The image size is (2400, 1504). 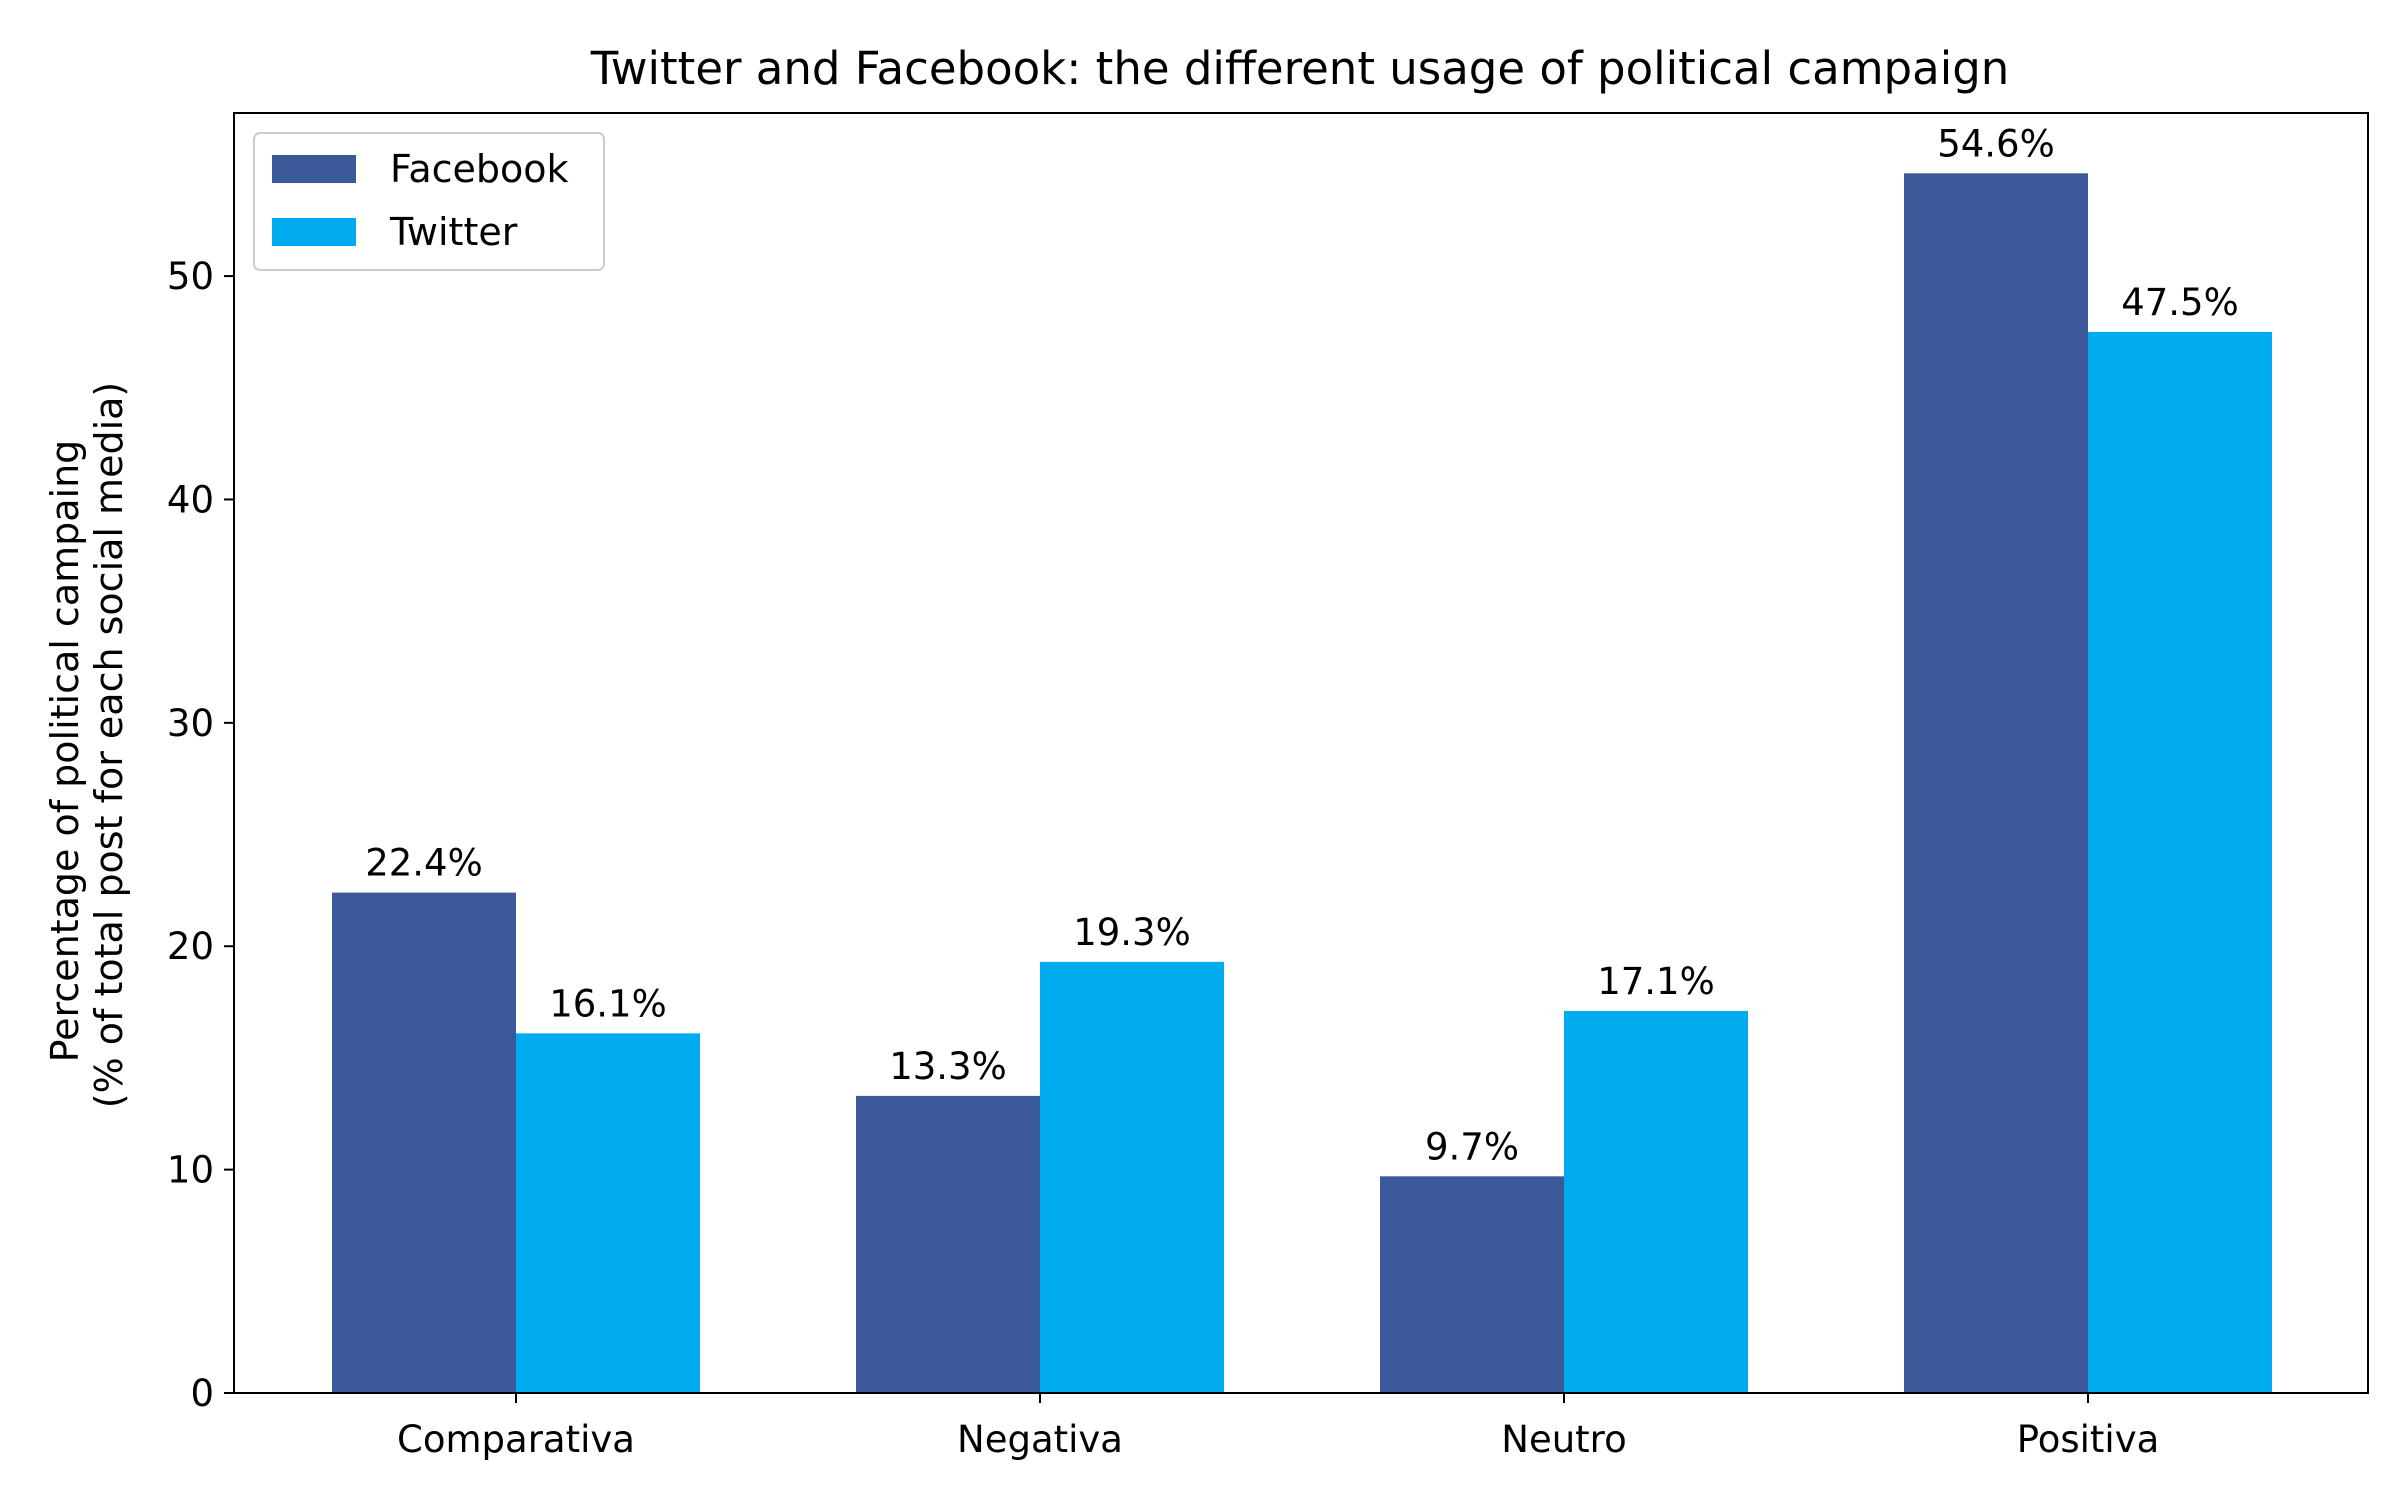 What do you see at coordinates (1132, 1177) in the screenshot?
I see `bar-twitter-negativa` at bounding box center [1132, 1177].